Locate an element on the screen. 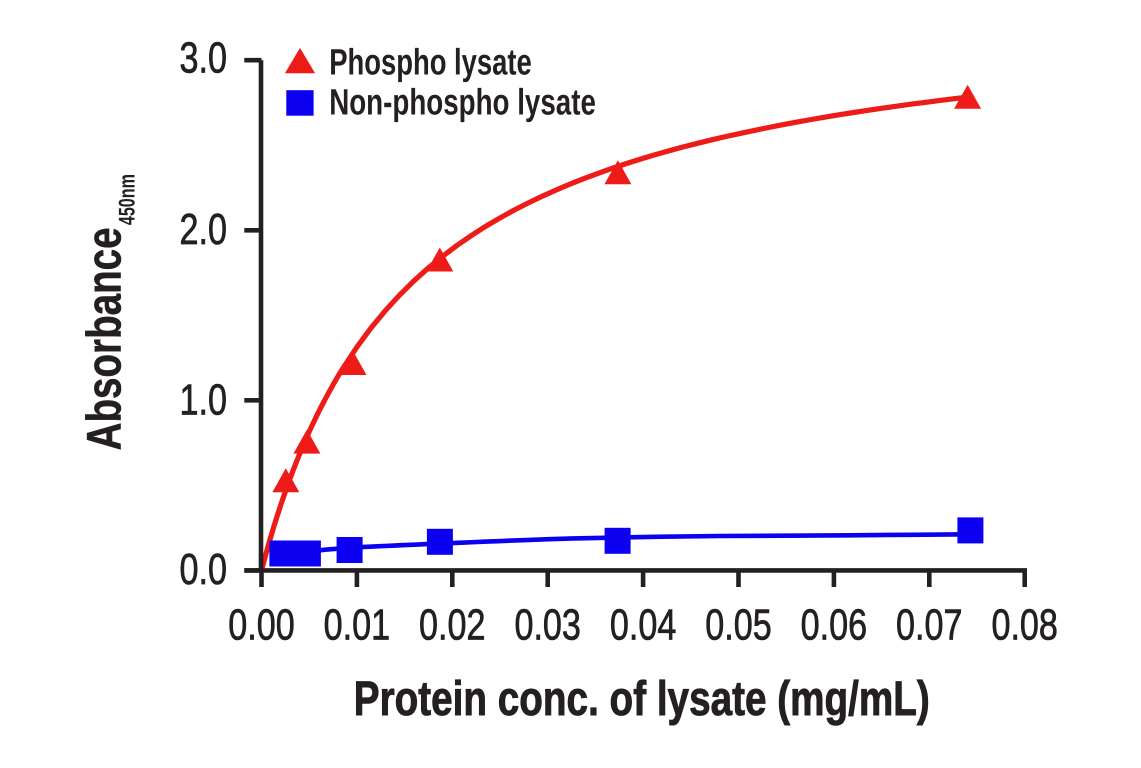 This screenshot has height=768, width=1141. svg-text: 450nm is located at coordinates (127, 199).